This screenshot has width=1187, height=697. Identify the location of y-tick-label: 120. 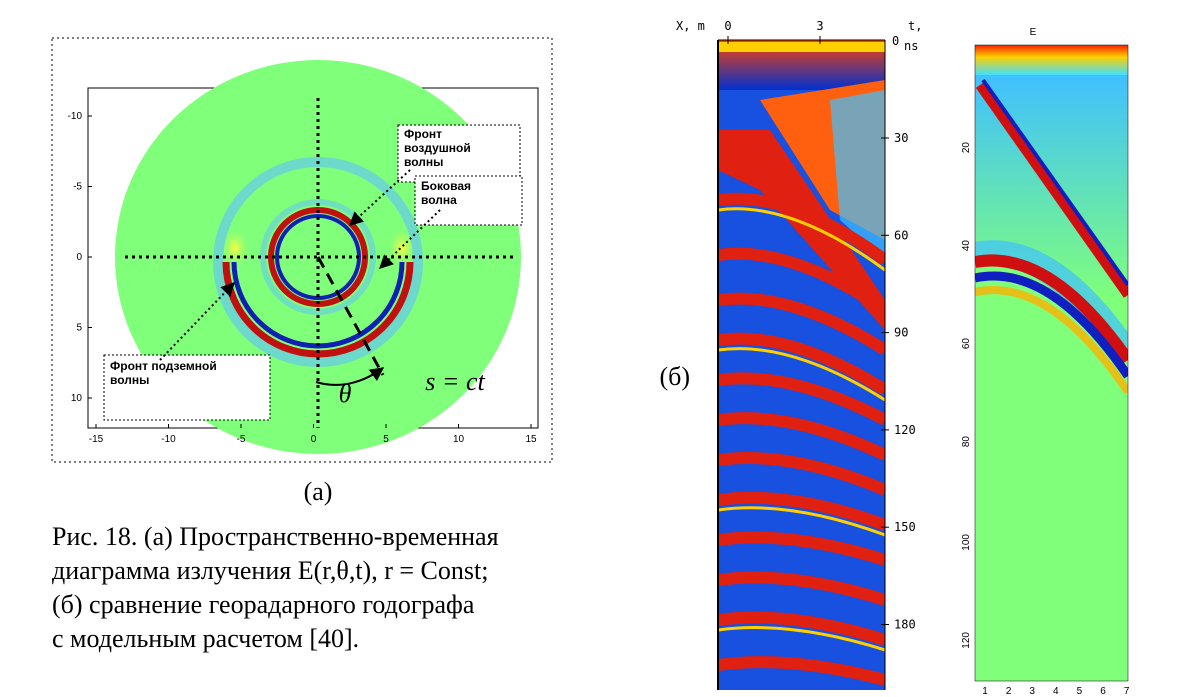
(966, 640).